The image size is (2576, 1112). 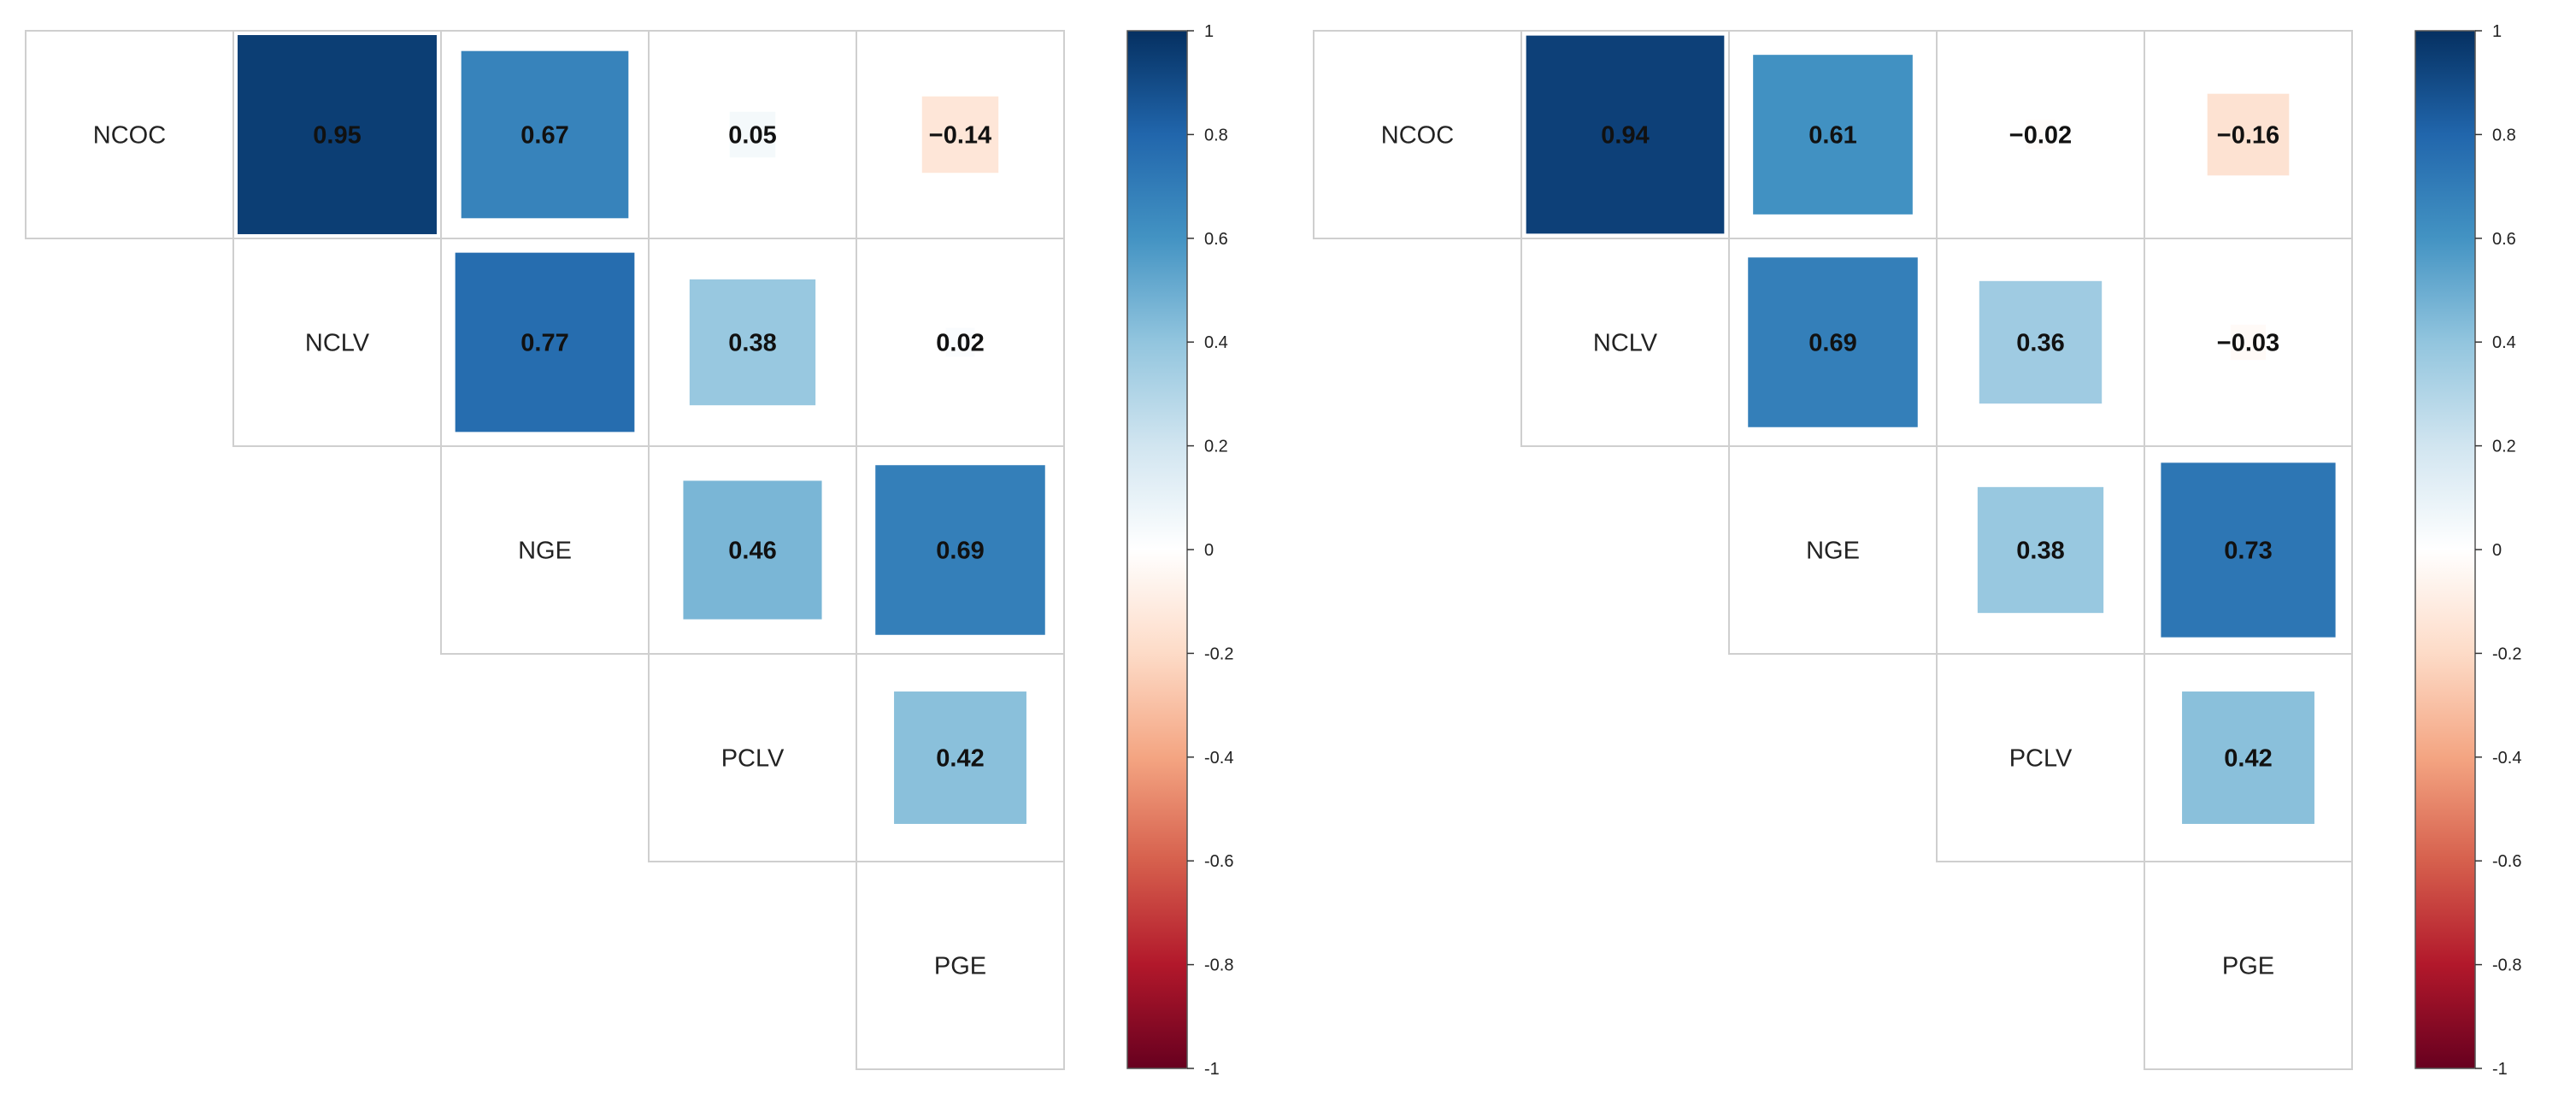 I want to click on corr-value-ncoc-nclv: 0.94, so click(x=1625, y=136).